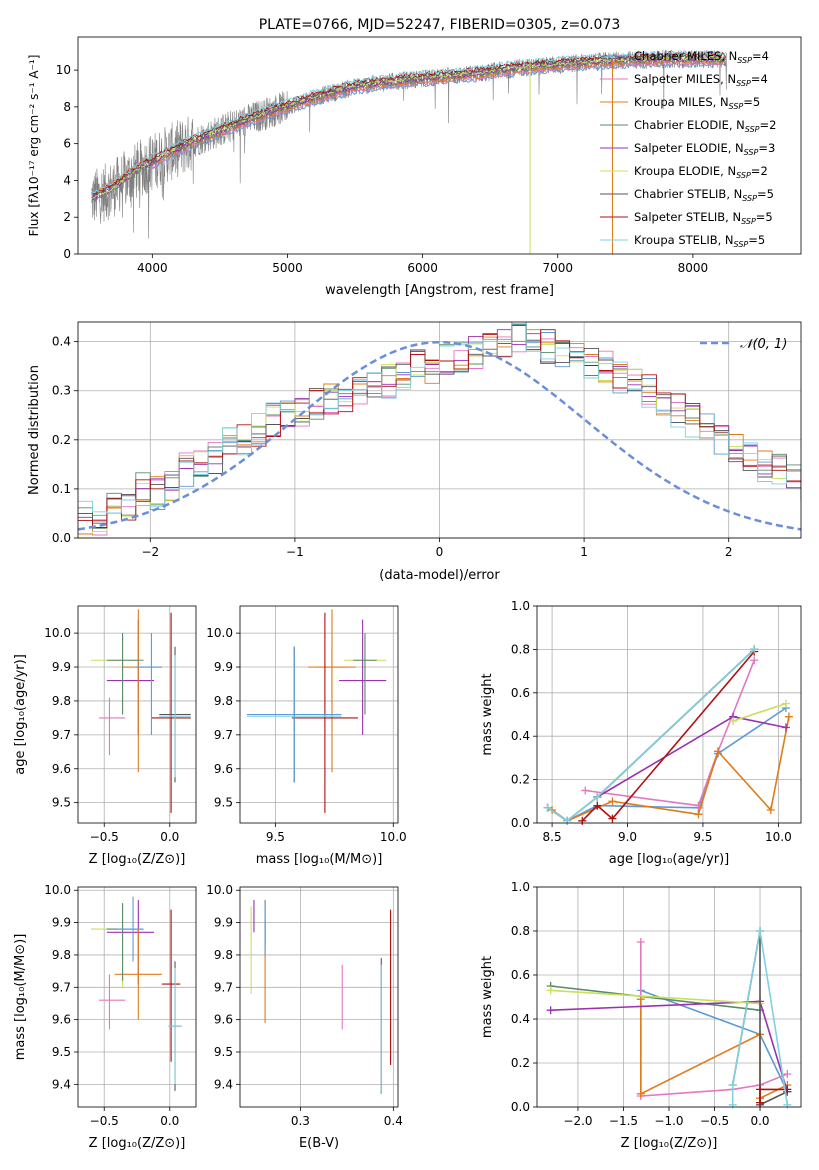 The height and width of the screenshot is (1170, 819). Describe the element at coordinates (61, 391) in the screenshot. I see `y-tick-label: 0.3` at that location.